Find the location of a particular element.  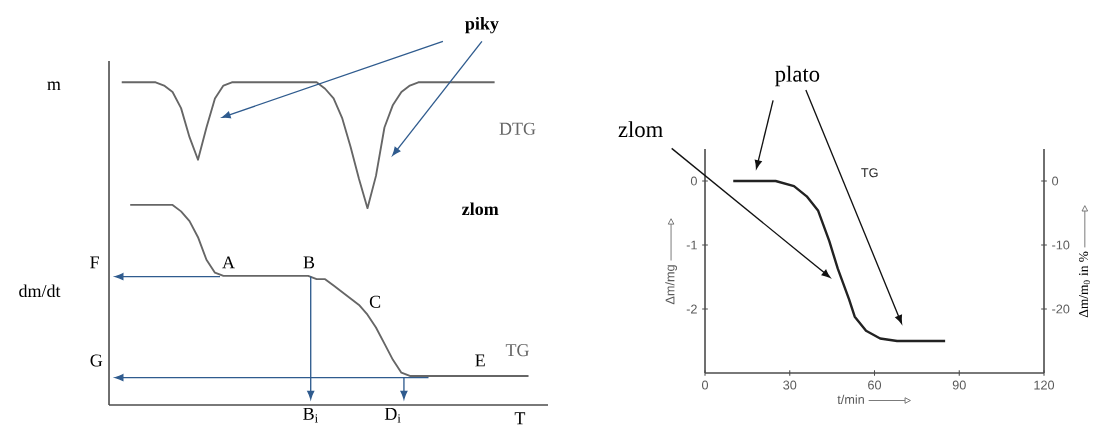

text: TG is located at coordinates (869, 173).